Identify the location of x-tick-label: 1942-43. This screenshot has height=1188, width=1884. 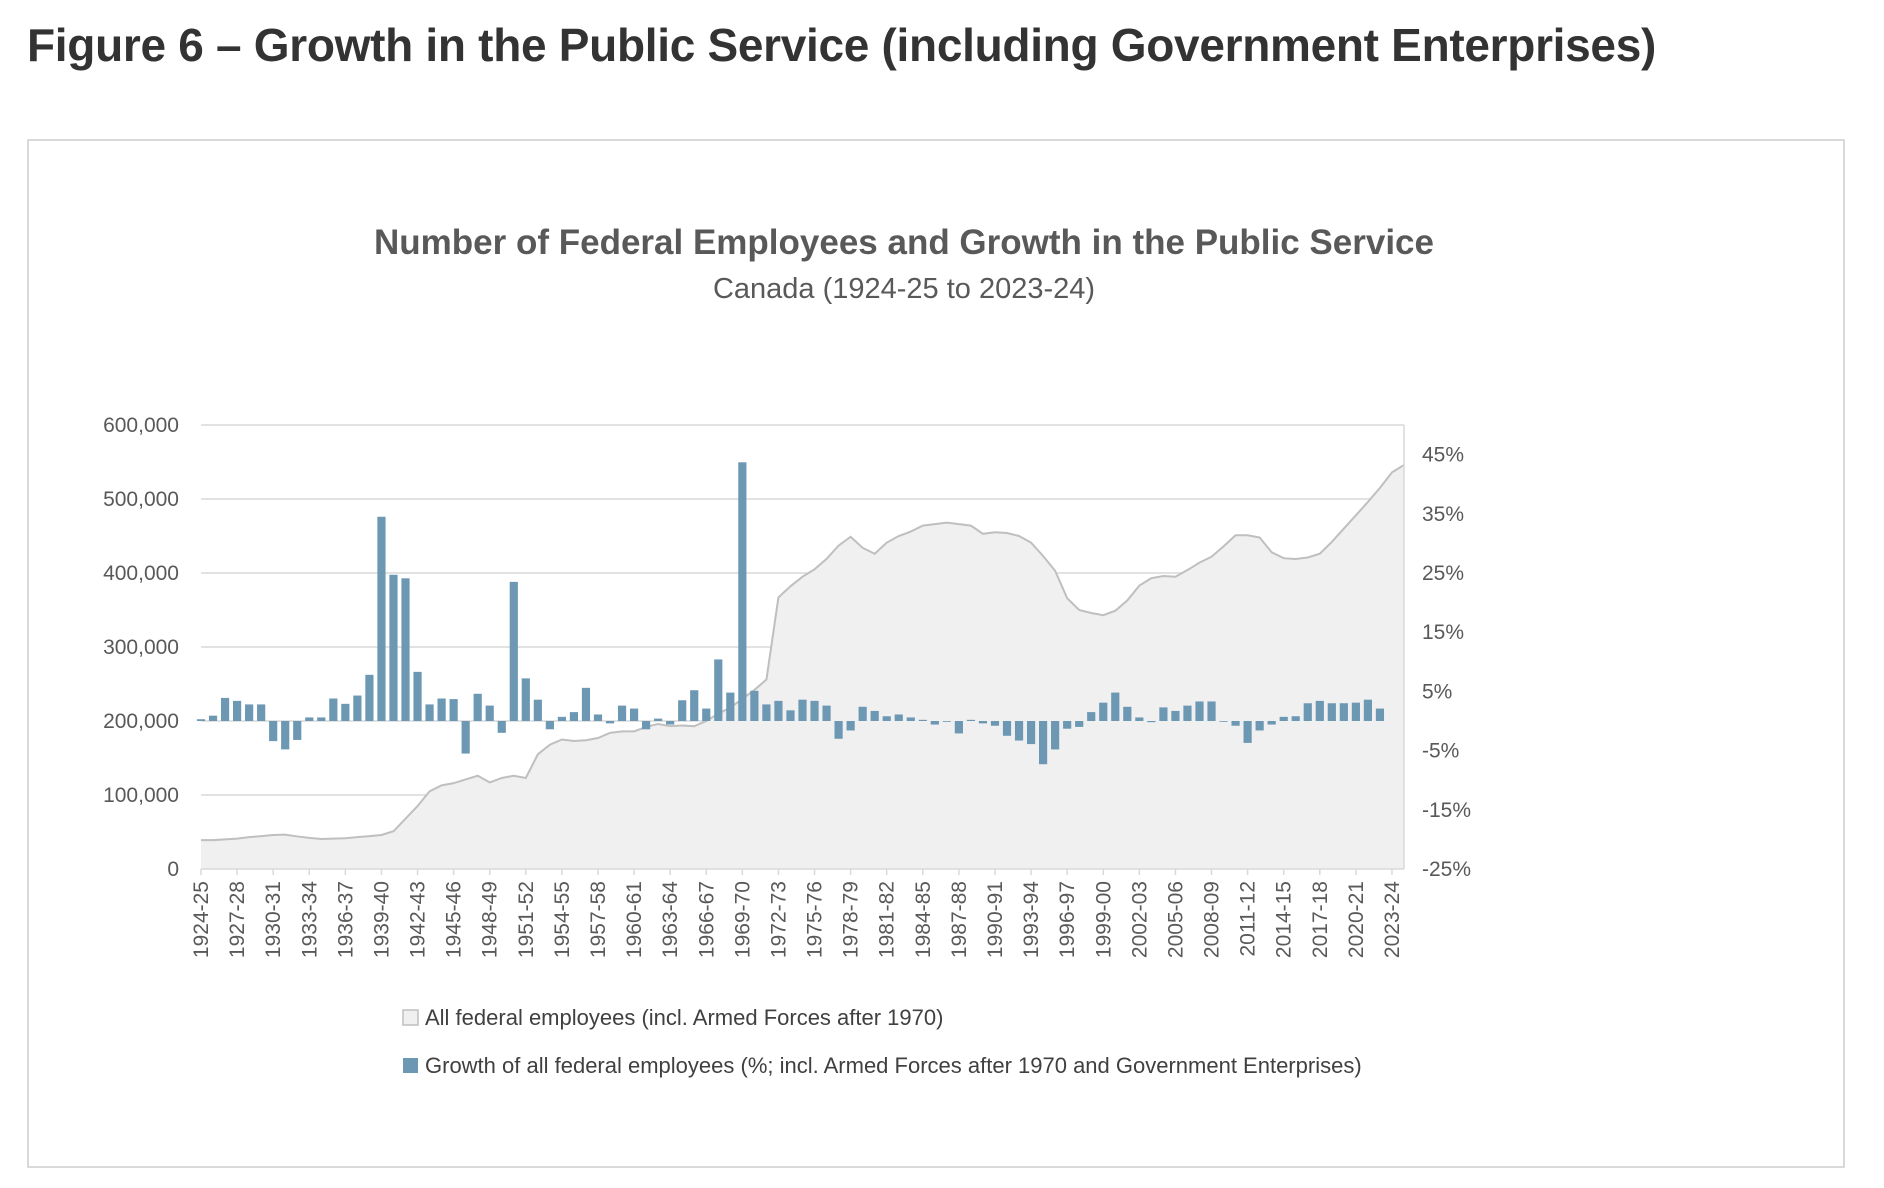
(418, 919).